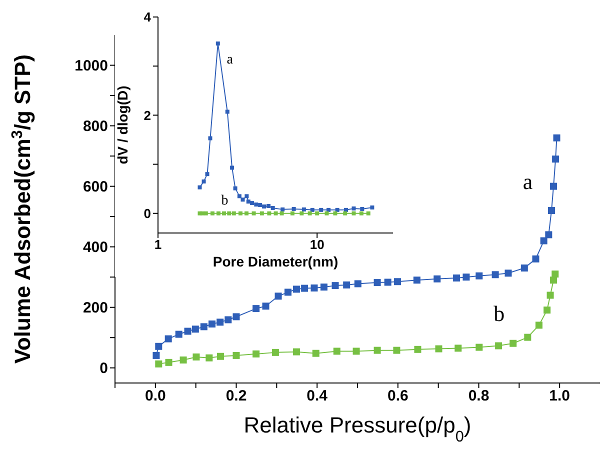  Describe the element at coordinates (317, 244) in the screenshot. I see `x-tick-label: 10` at that location.